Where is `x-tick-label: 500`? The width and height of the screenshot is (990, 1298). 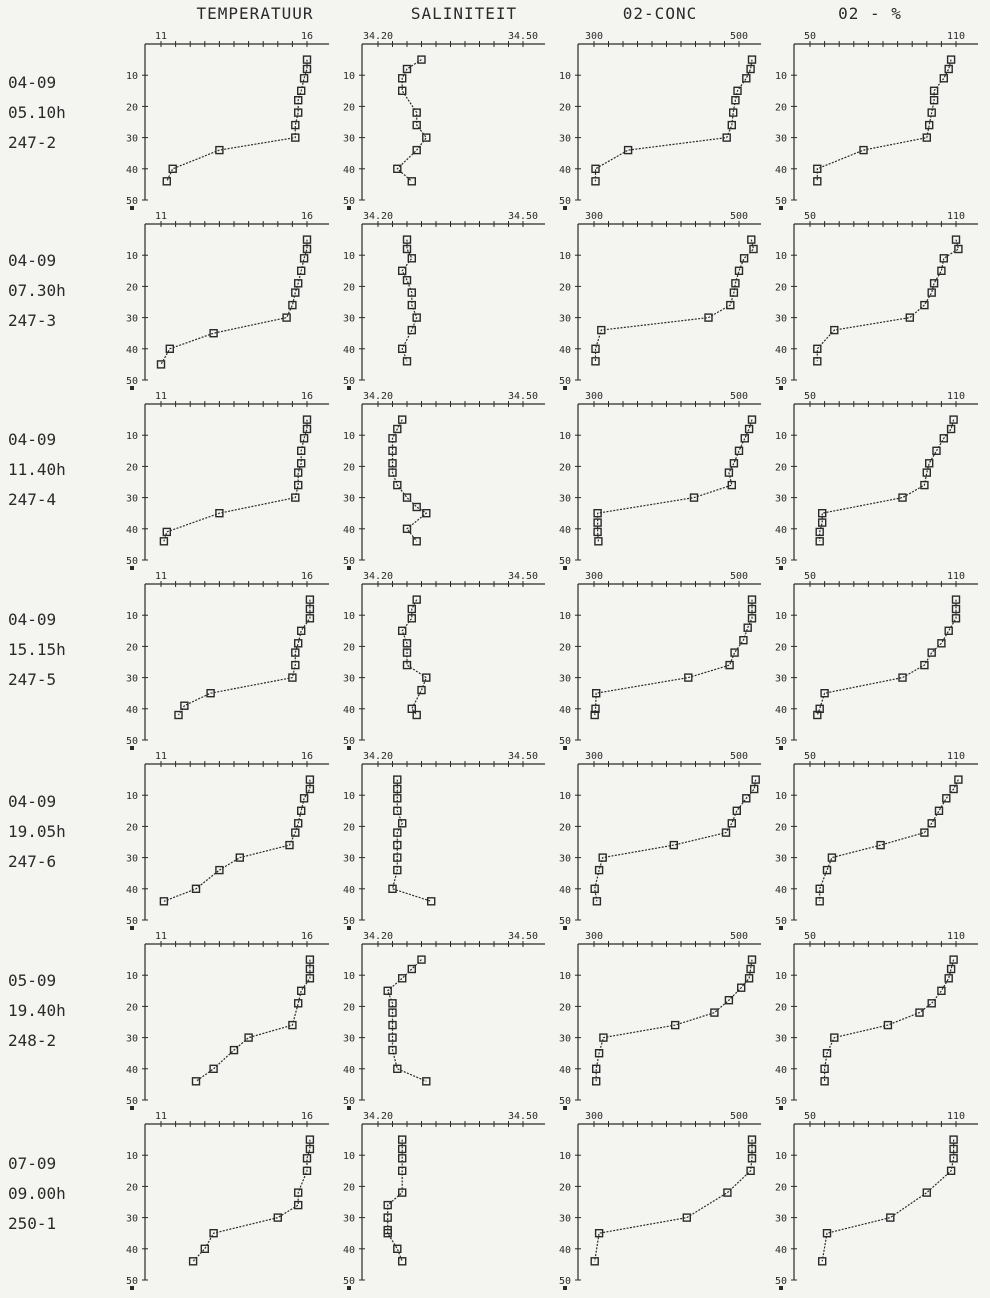 x-tick-label: 500 is located at coordinates (739, 936).